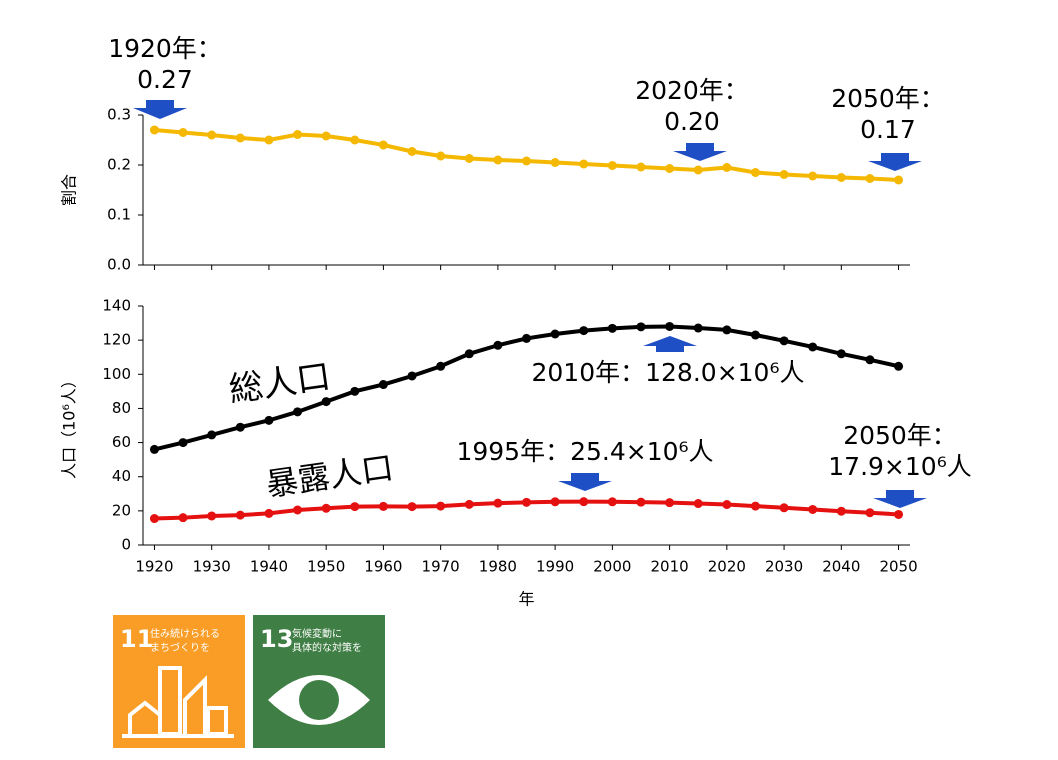 The width and height of the screenshot is (1058, 760). What do you see at coordinates (212, 567) in the screenshot?
I see `x-tick-label: 1930` at bounding box center [212, 567].